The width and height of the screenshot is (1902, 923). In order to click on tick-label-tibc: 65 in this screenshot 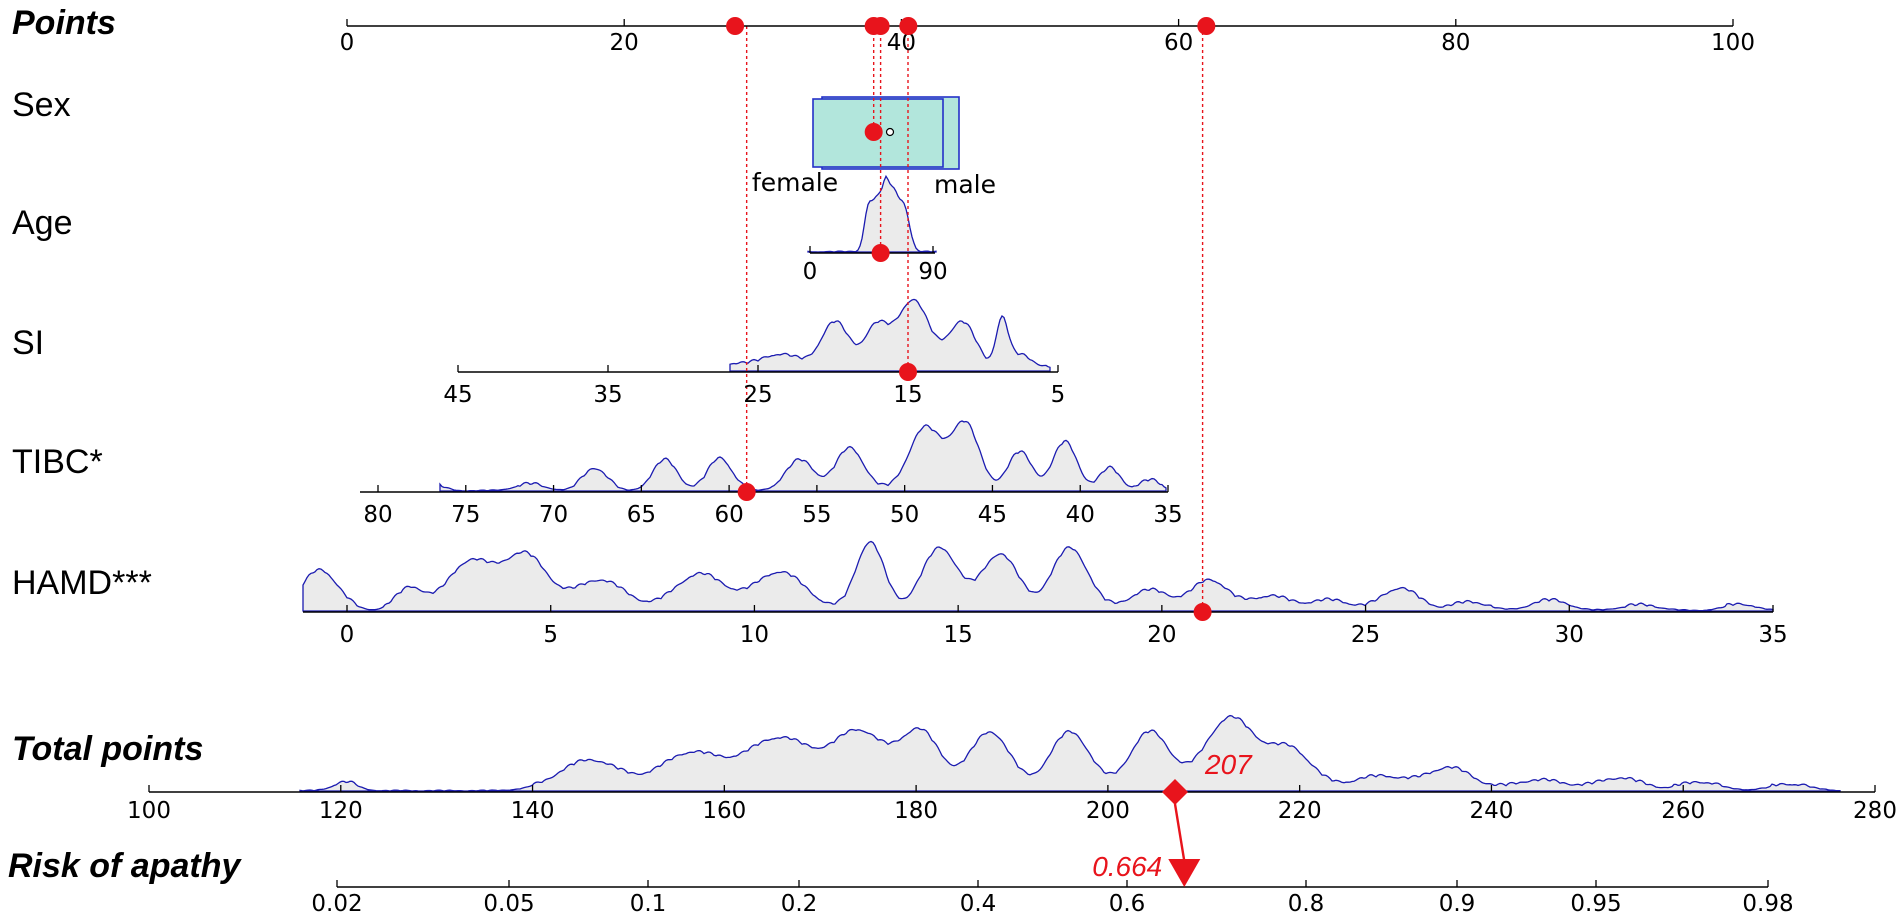, I will do `click(641, 515)`.